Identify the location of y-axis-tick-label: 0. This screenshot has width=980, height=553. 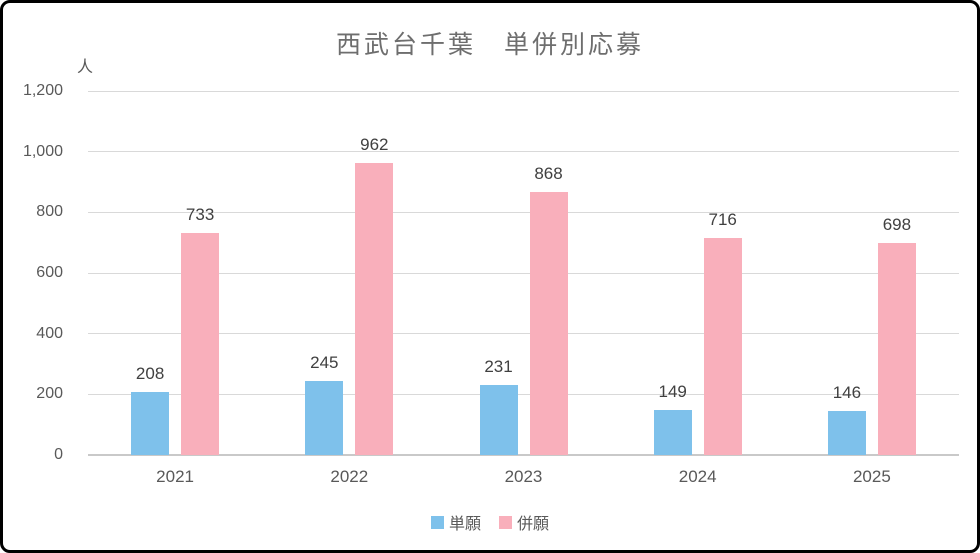
(58, 454).